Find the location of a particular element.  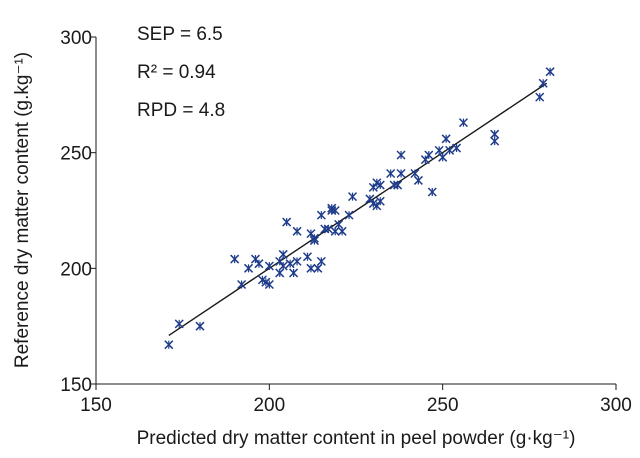

annotation-sep: SEP = 6.5 is located at coordinates (180, 34).